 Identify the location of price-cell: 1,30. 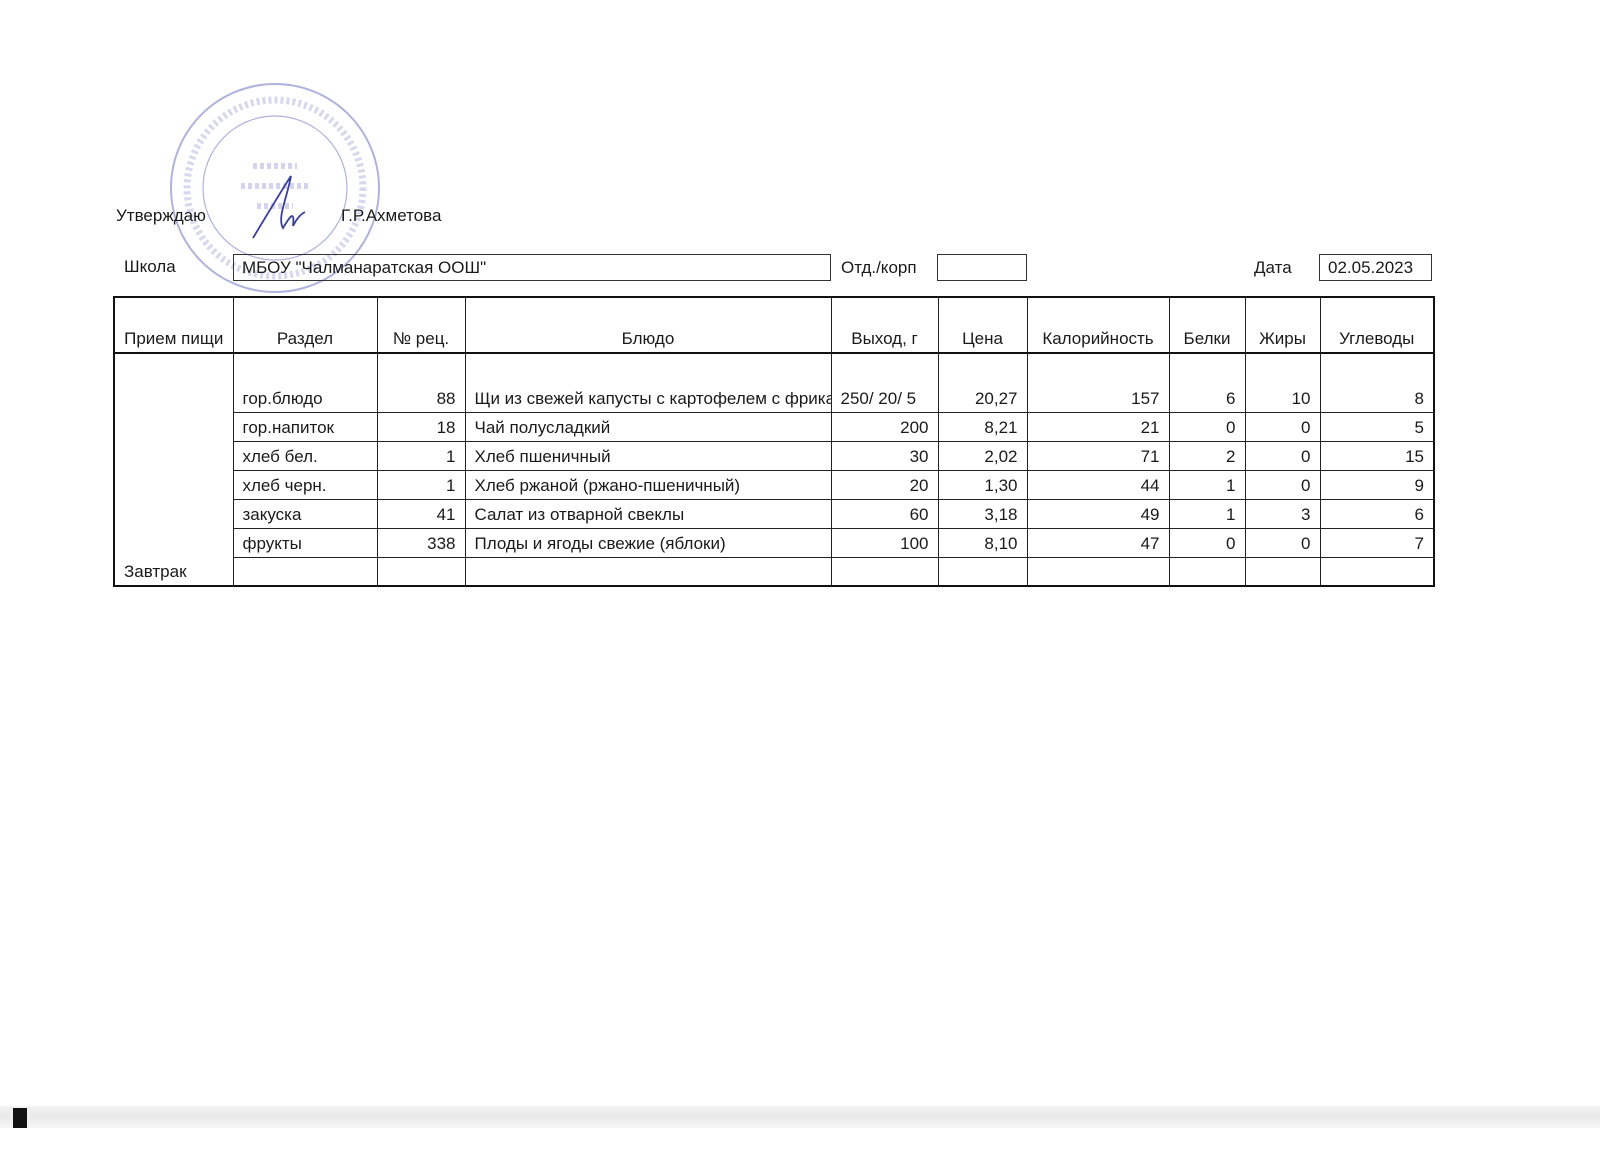
(982, 484).